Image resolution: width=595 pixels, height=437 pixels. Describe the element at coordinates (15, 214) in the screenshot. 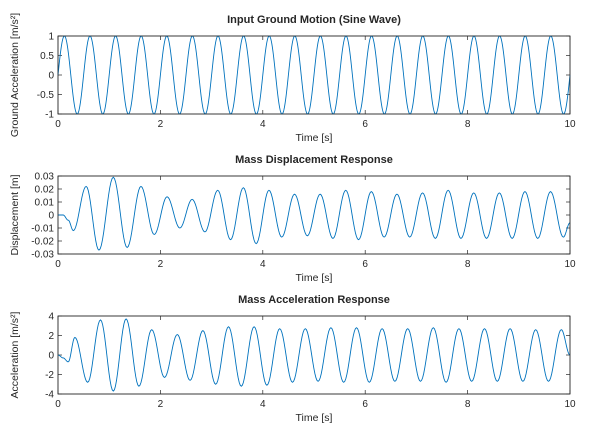

I see `y-axis-label: Displacement [m]` at that location.